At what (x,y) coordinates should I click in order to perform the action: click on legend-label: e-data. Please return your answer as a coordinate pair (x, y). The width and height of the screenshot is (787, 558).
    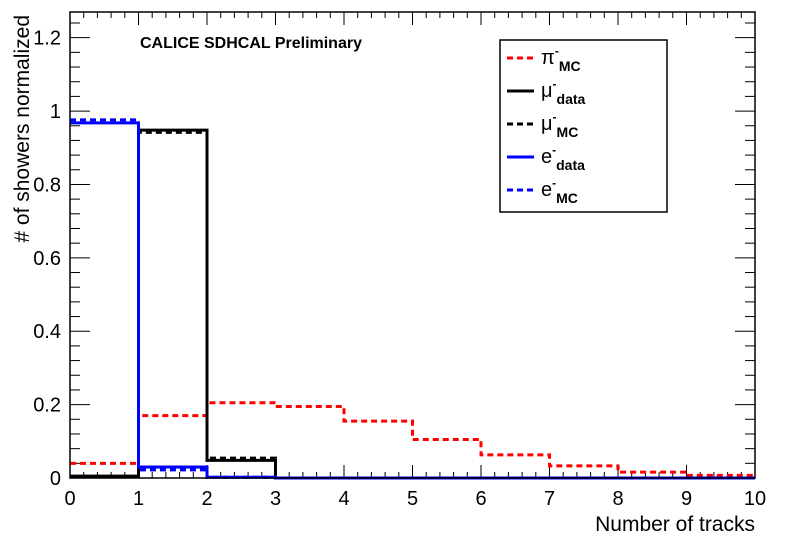
    Looking at the image, I should click on (563, 158).